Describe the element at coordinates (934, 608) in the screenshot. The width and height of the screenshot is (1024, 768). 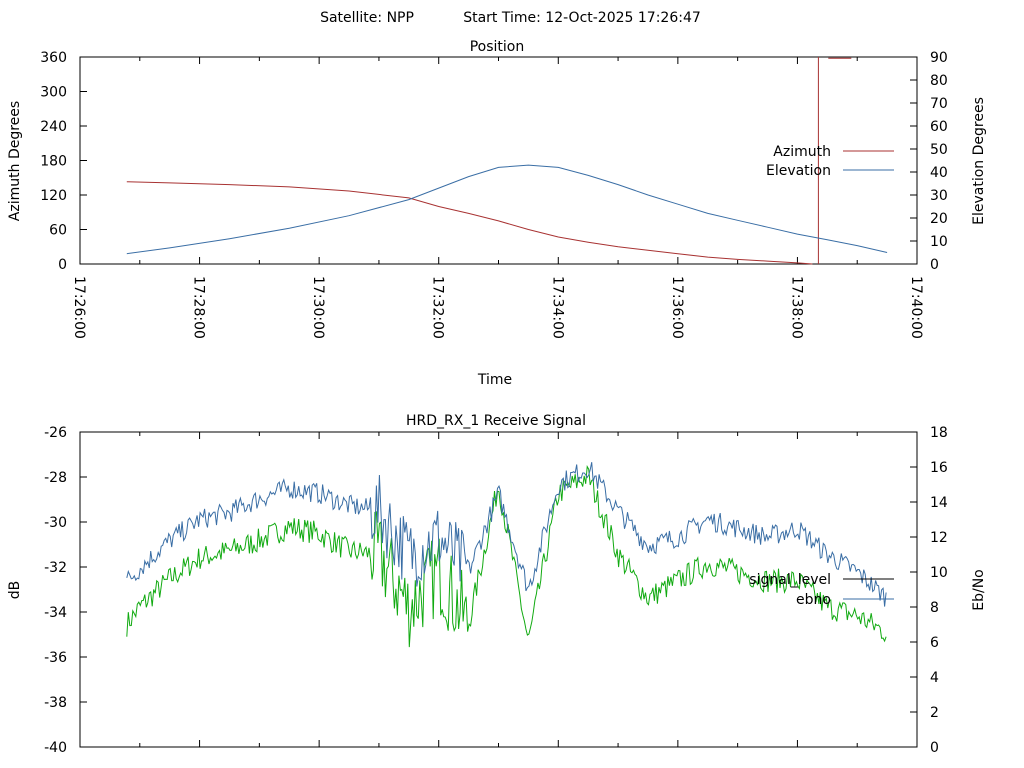
I see `signal-y2-tick-label: 8` at that location.